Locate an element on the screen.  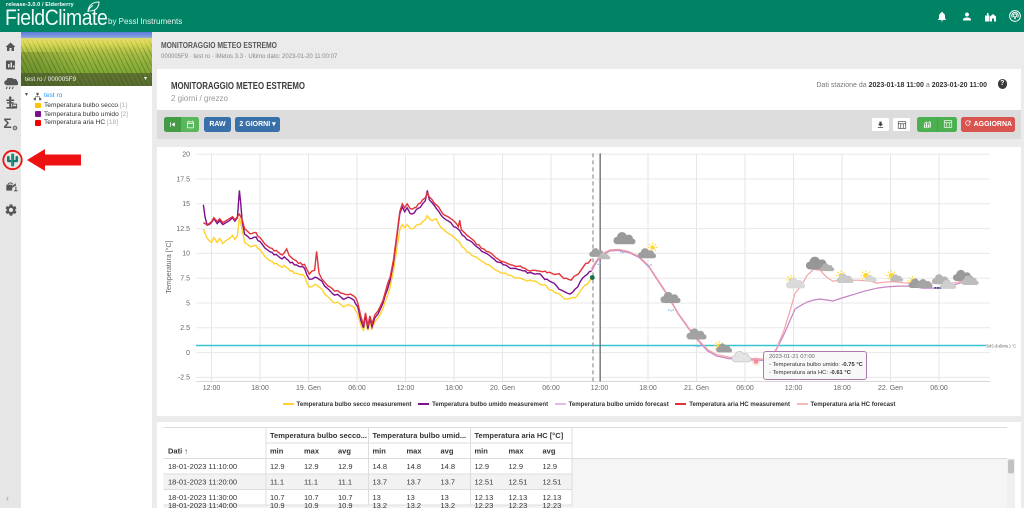
svg-text: 22. Gen is located at coordinates (890, 388).